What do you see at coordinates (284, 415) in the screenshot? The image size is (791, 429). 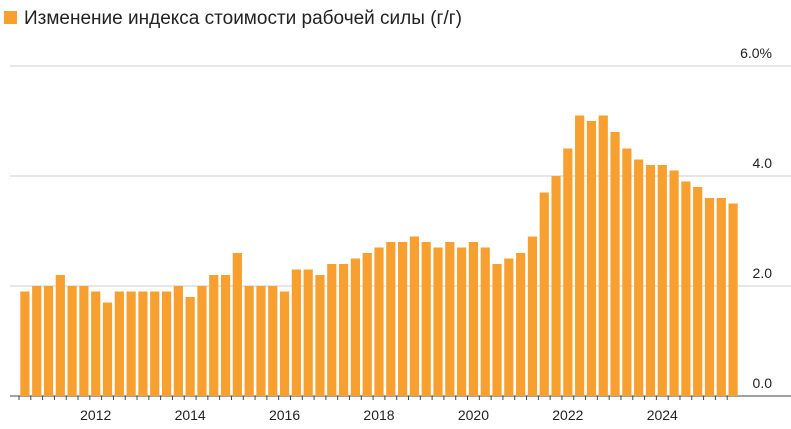 I see `x-tick-label: 2016` at bounding box center [284, 415].